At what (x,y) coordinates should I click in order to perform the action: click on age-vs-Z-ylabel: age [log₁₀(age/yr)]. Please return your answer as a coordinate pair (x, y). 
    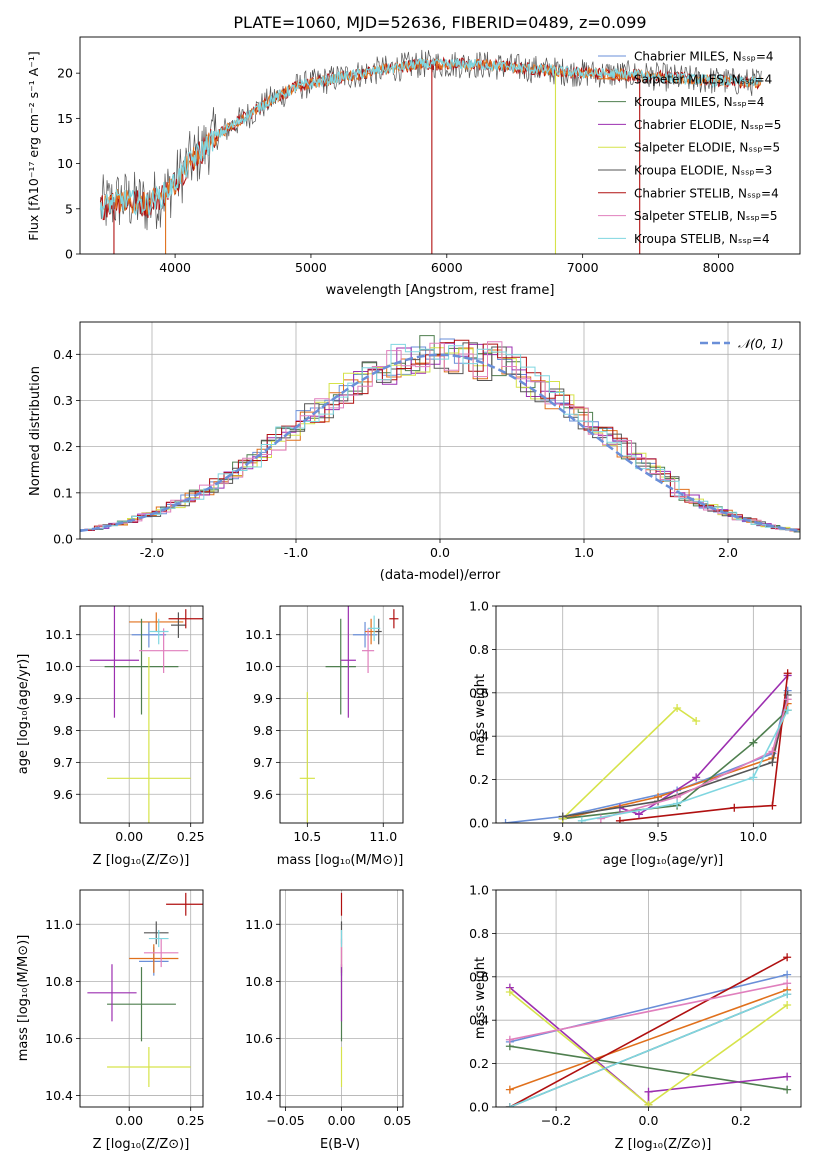
    Looking at the image, I should click on (23, 714).